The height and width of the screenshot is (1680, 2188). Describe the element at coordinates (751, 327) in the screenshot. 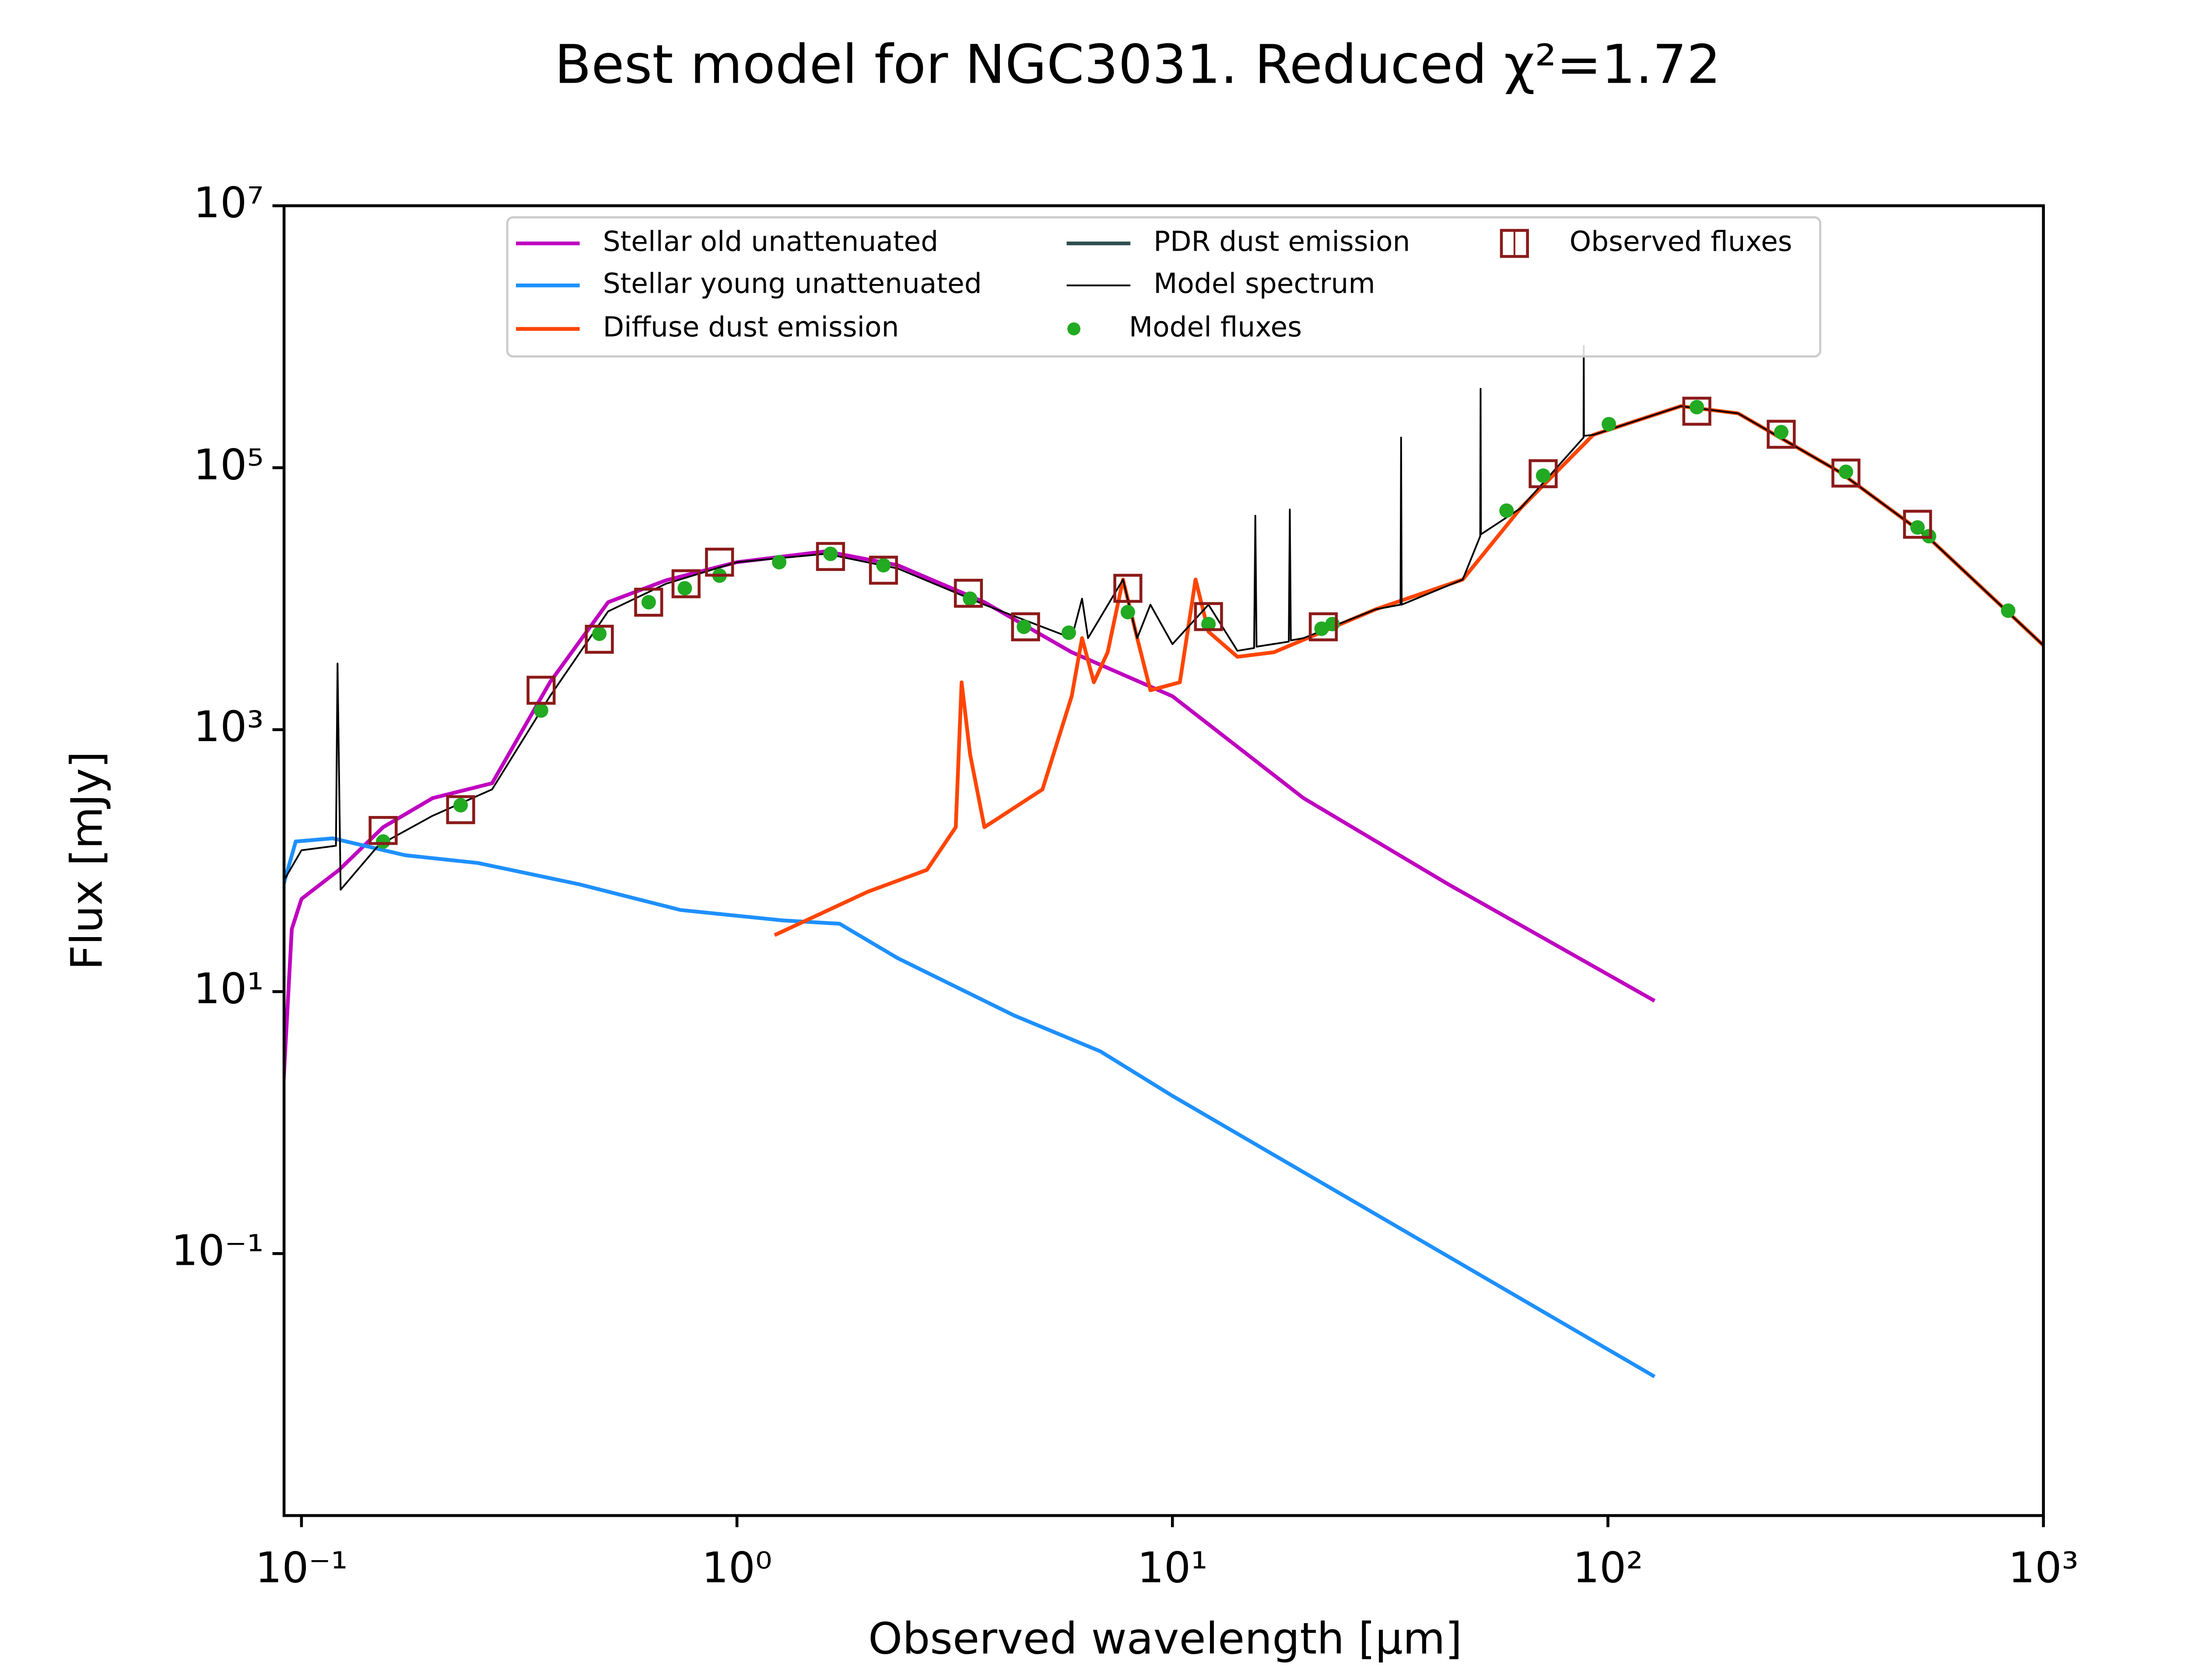

I see `legend-label: Diffuse dust emission` at that location.